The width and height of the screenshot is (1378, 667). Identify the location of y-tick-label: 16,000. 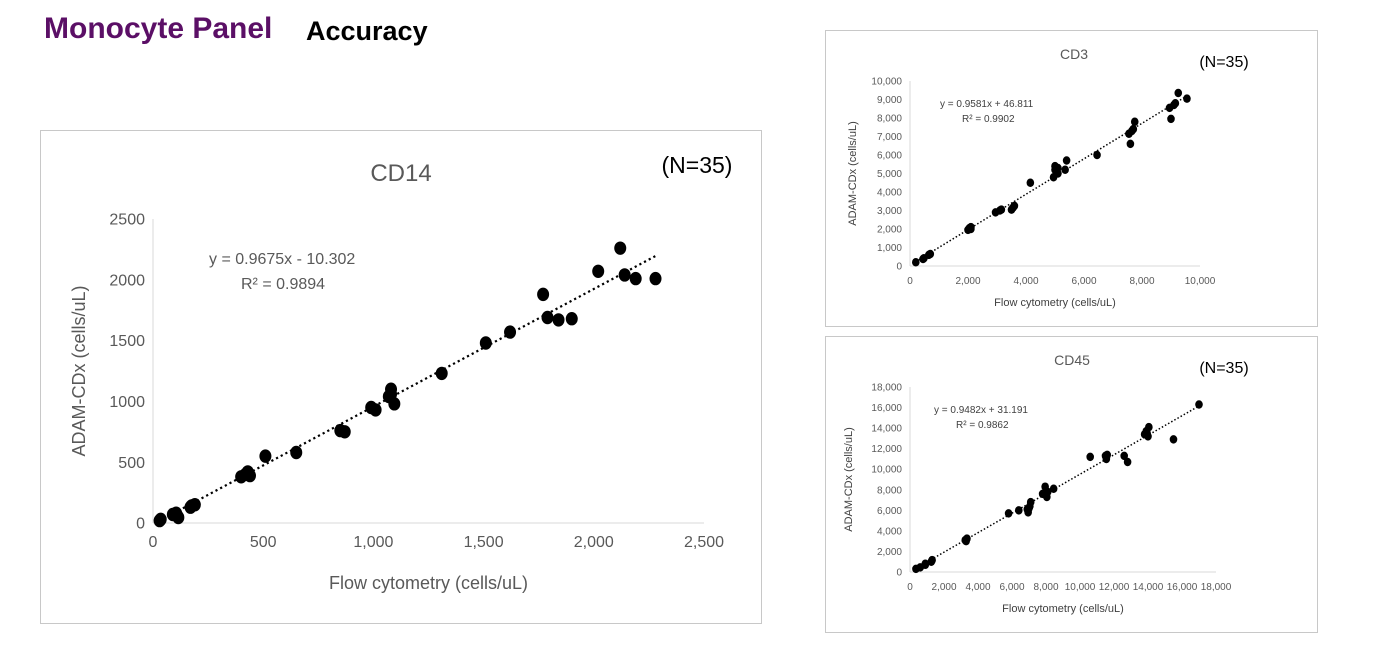
(886, 408).